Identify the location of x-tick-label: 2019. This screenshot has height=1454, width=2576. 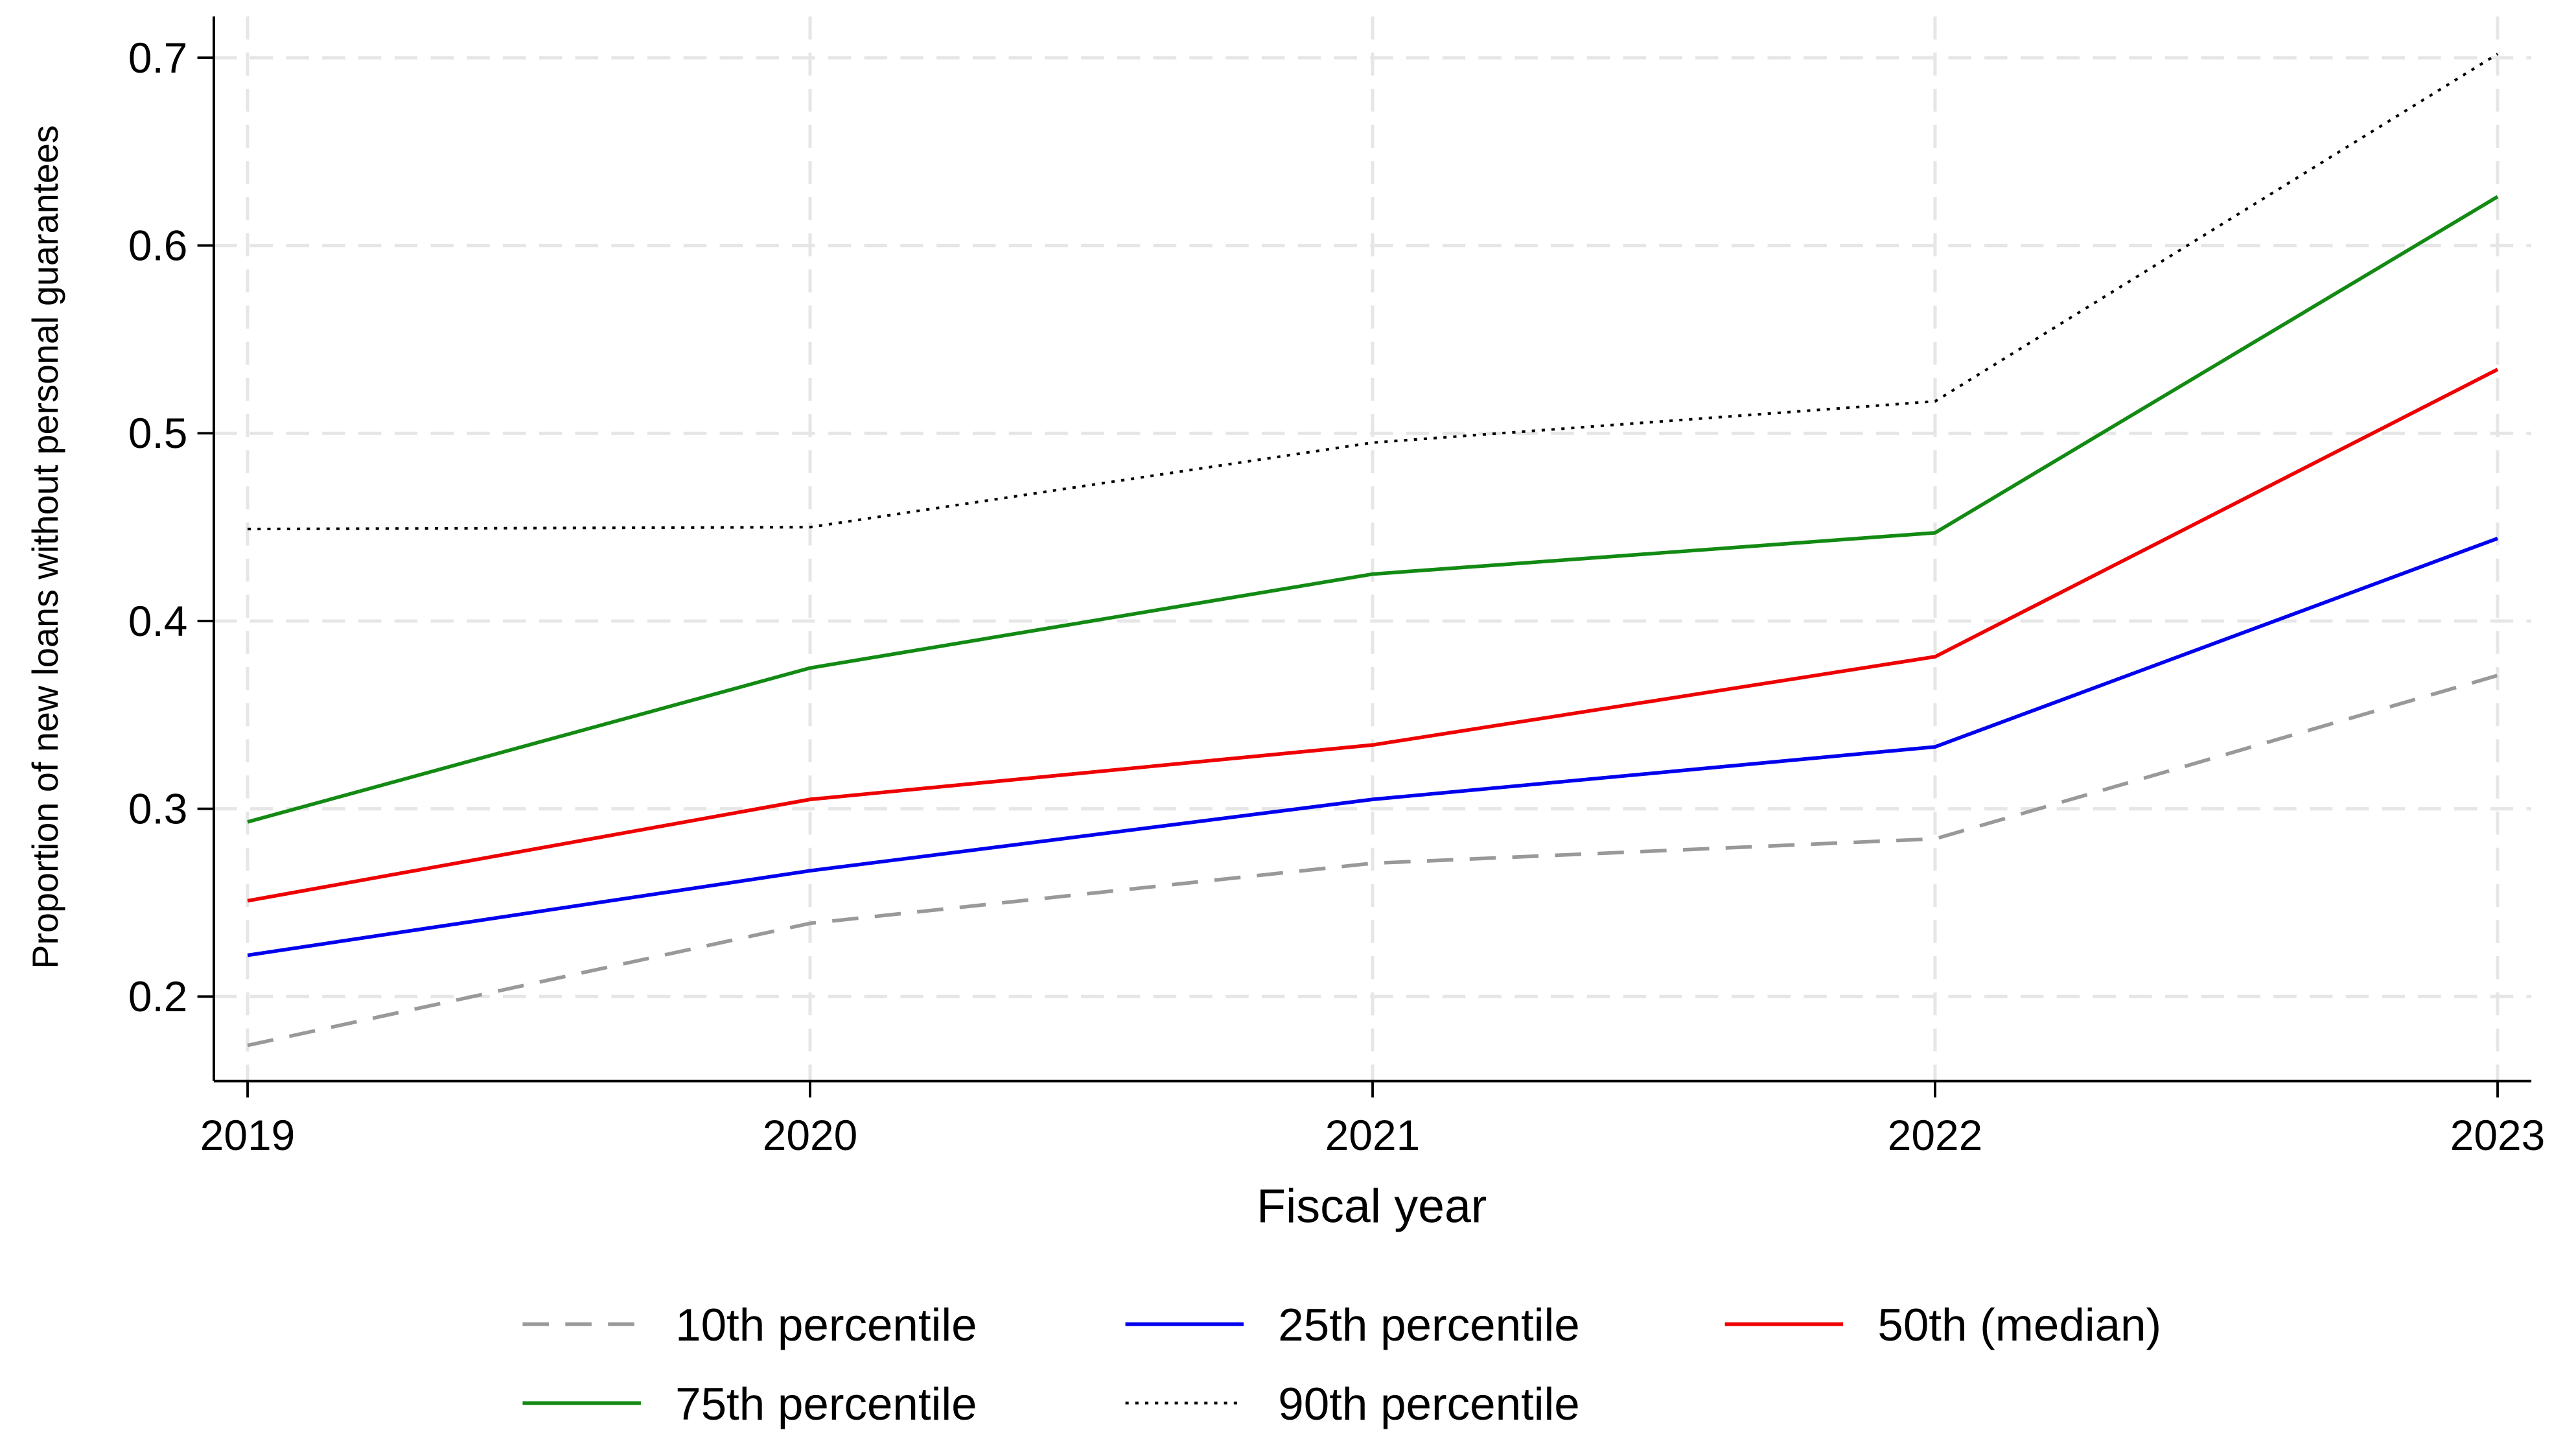
(248, 1135).